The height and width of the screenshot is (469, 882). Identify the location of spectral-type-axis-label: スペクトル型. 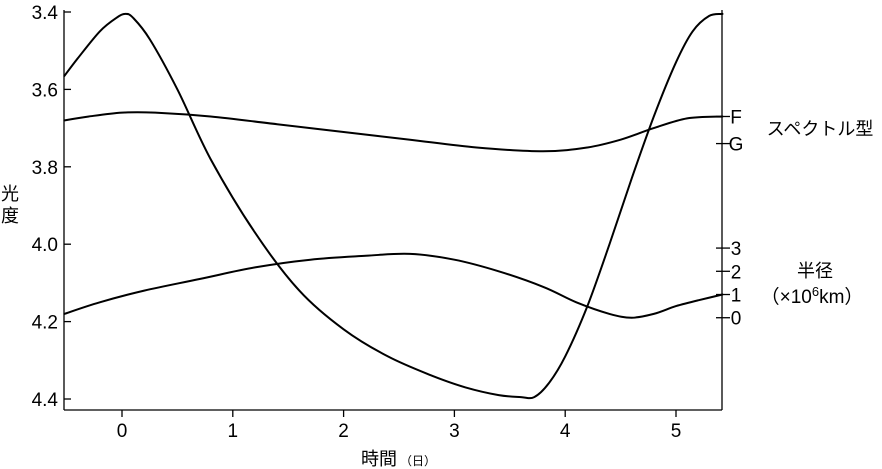
(820, 129).